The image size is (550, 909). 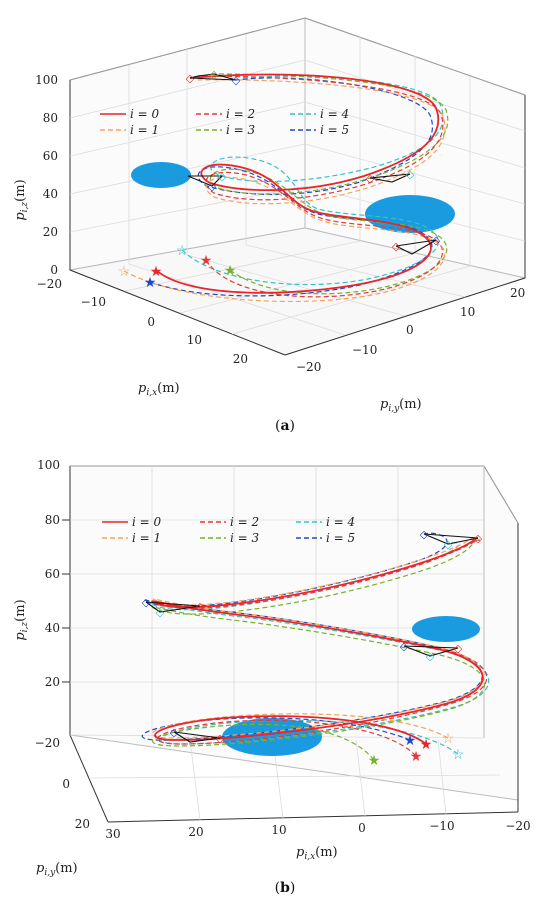 I want to click on z-tick-label-a: 40, so click(x=50, y=194).